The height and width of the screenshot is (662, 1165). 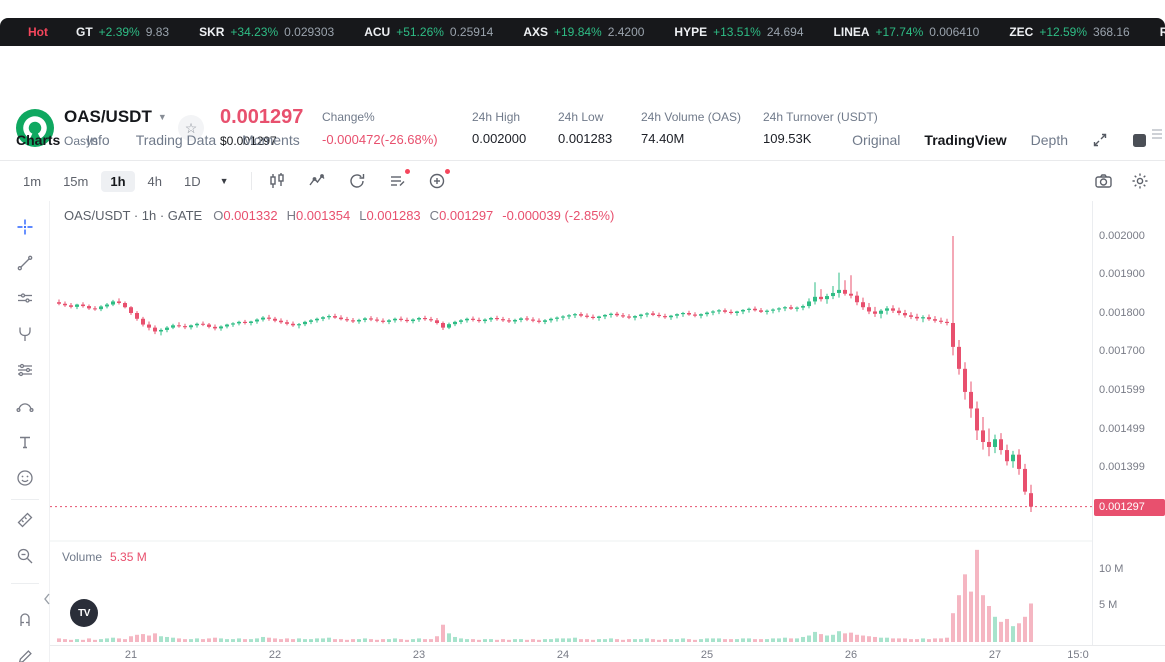 What do you see at coordinates (439, 179) in the screenshot?
I see `add-indicator-button` at bounding box center [439, 179].